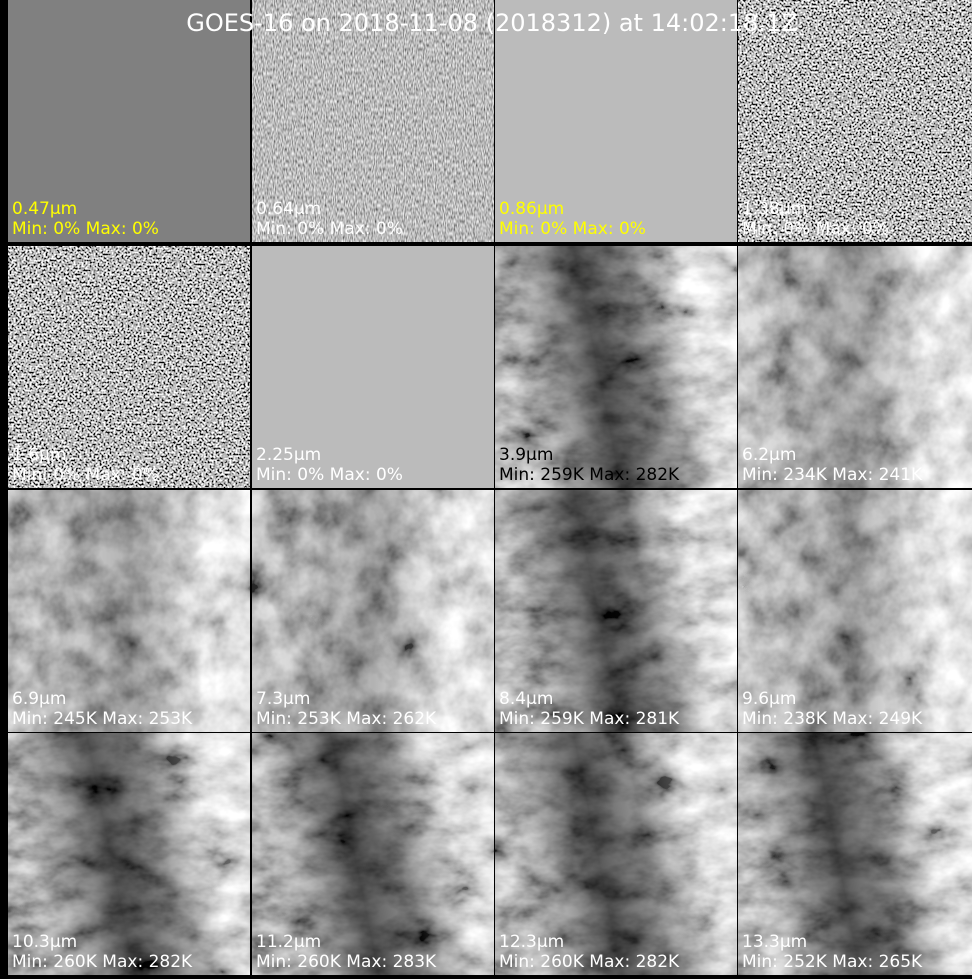 This screenshot has height=979, width=972. Describe the element at coordinates (346, 719) in the screenshot. I see `stats-label: Min: 253K Max: 262K` at that location.